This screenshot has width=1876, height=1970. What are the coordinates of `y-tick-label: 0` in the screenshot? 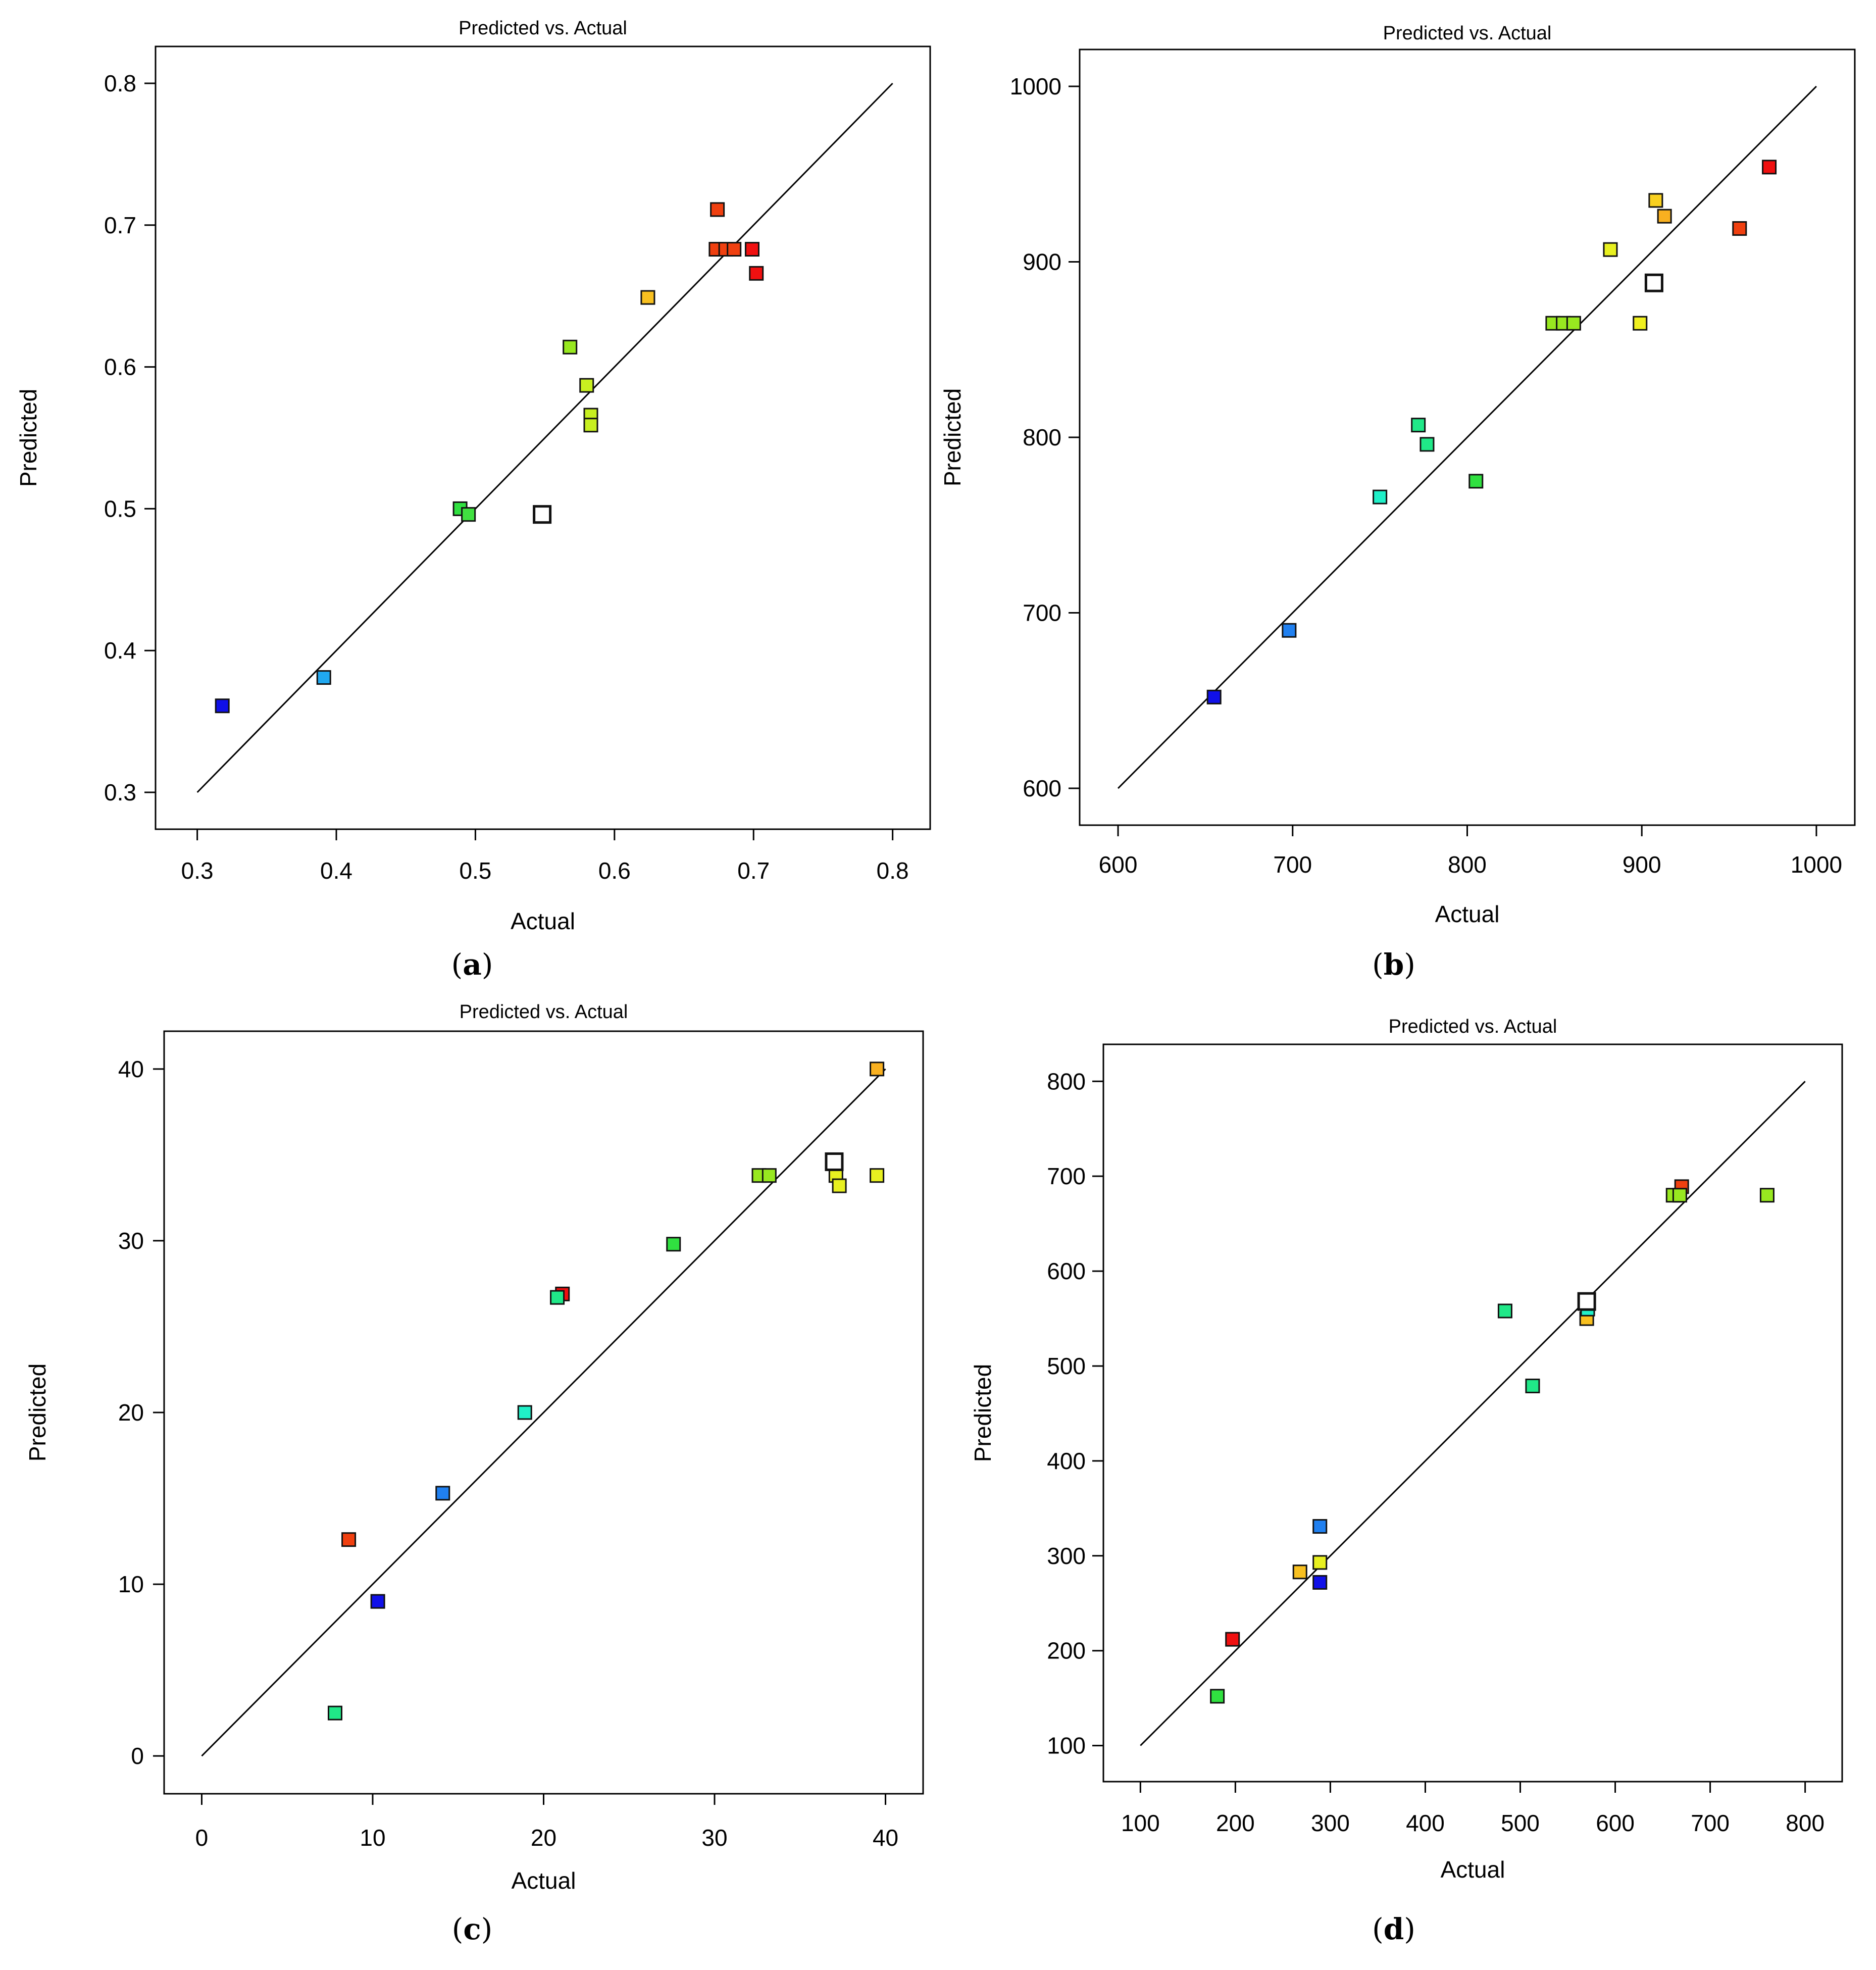 It's located at (137, 1756).